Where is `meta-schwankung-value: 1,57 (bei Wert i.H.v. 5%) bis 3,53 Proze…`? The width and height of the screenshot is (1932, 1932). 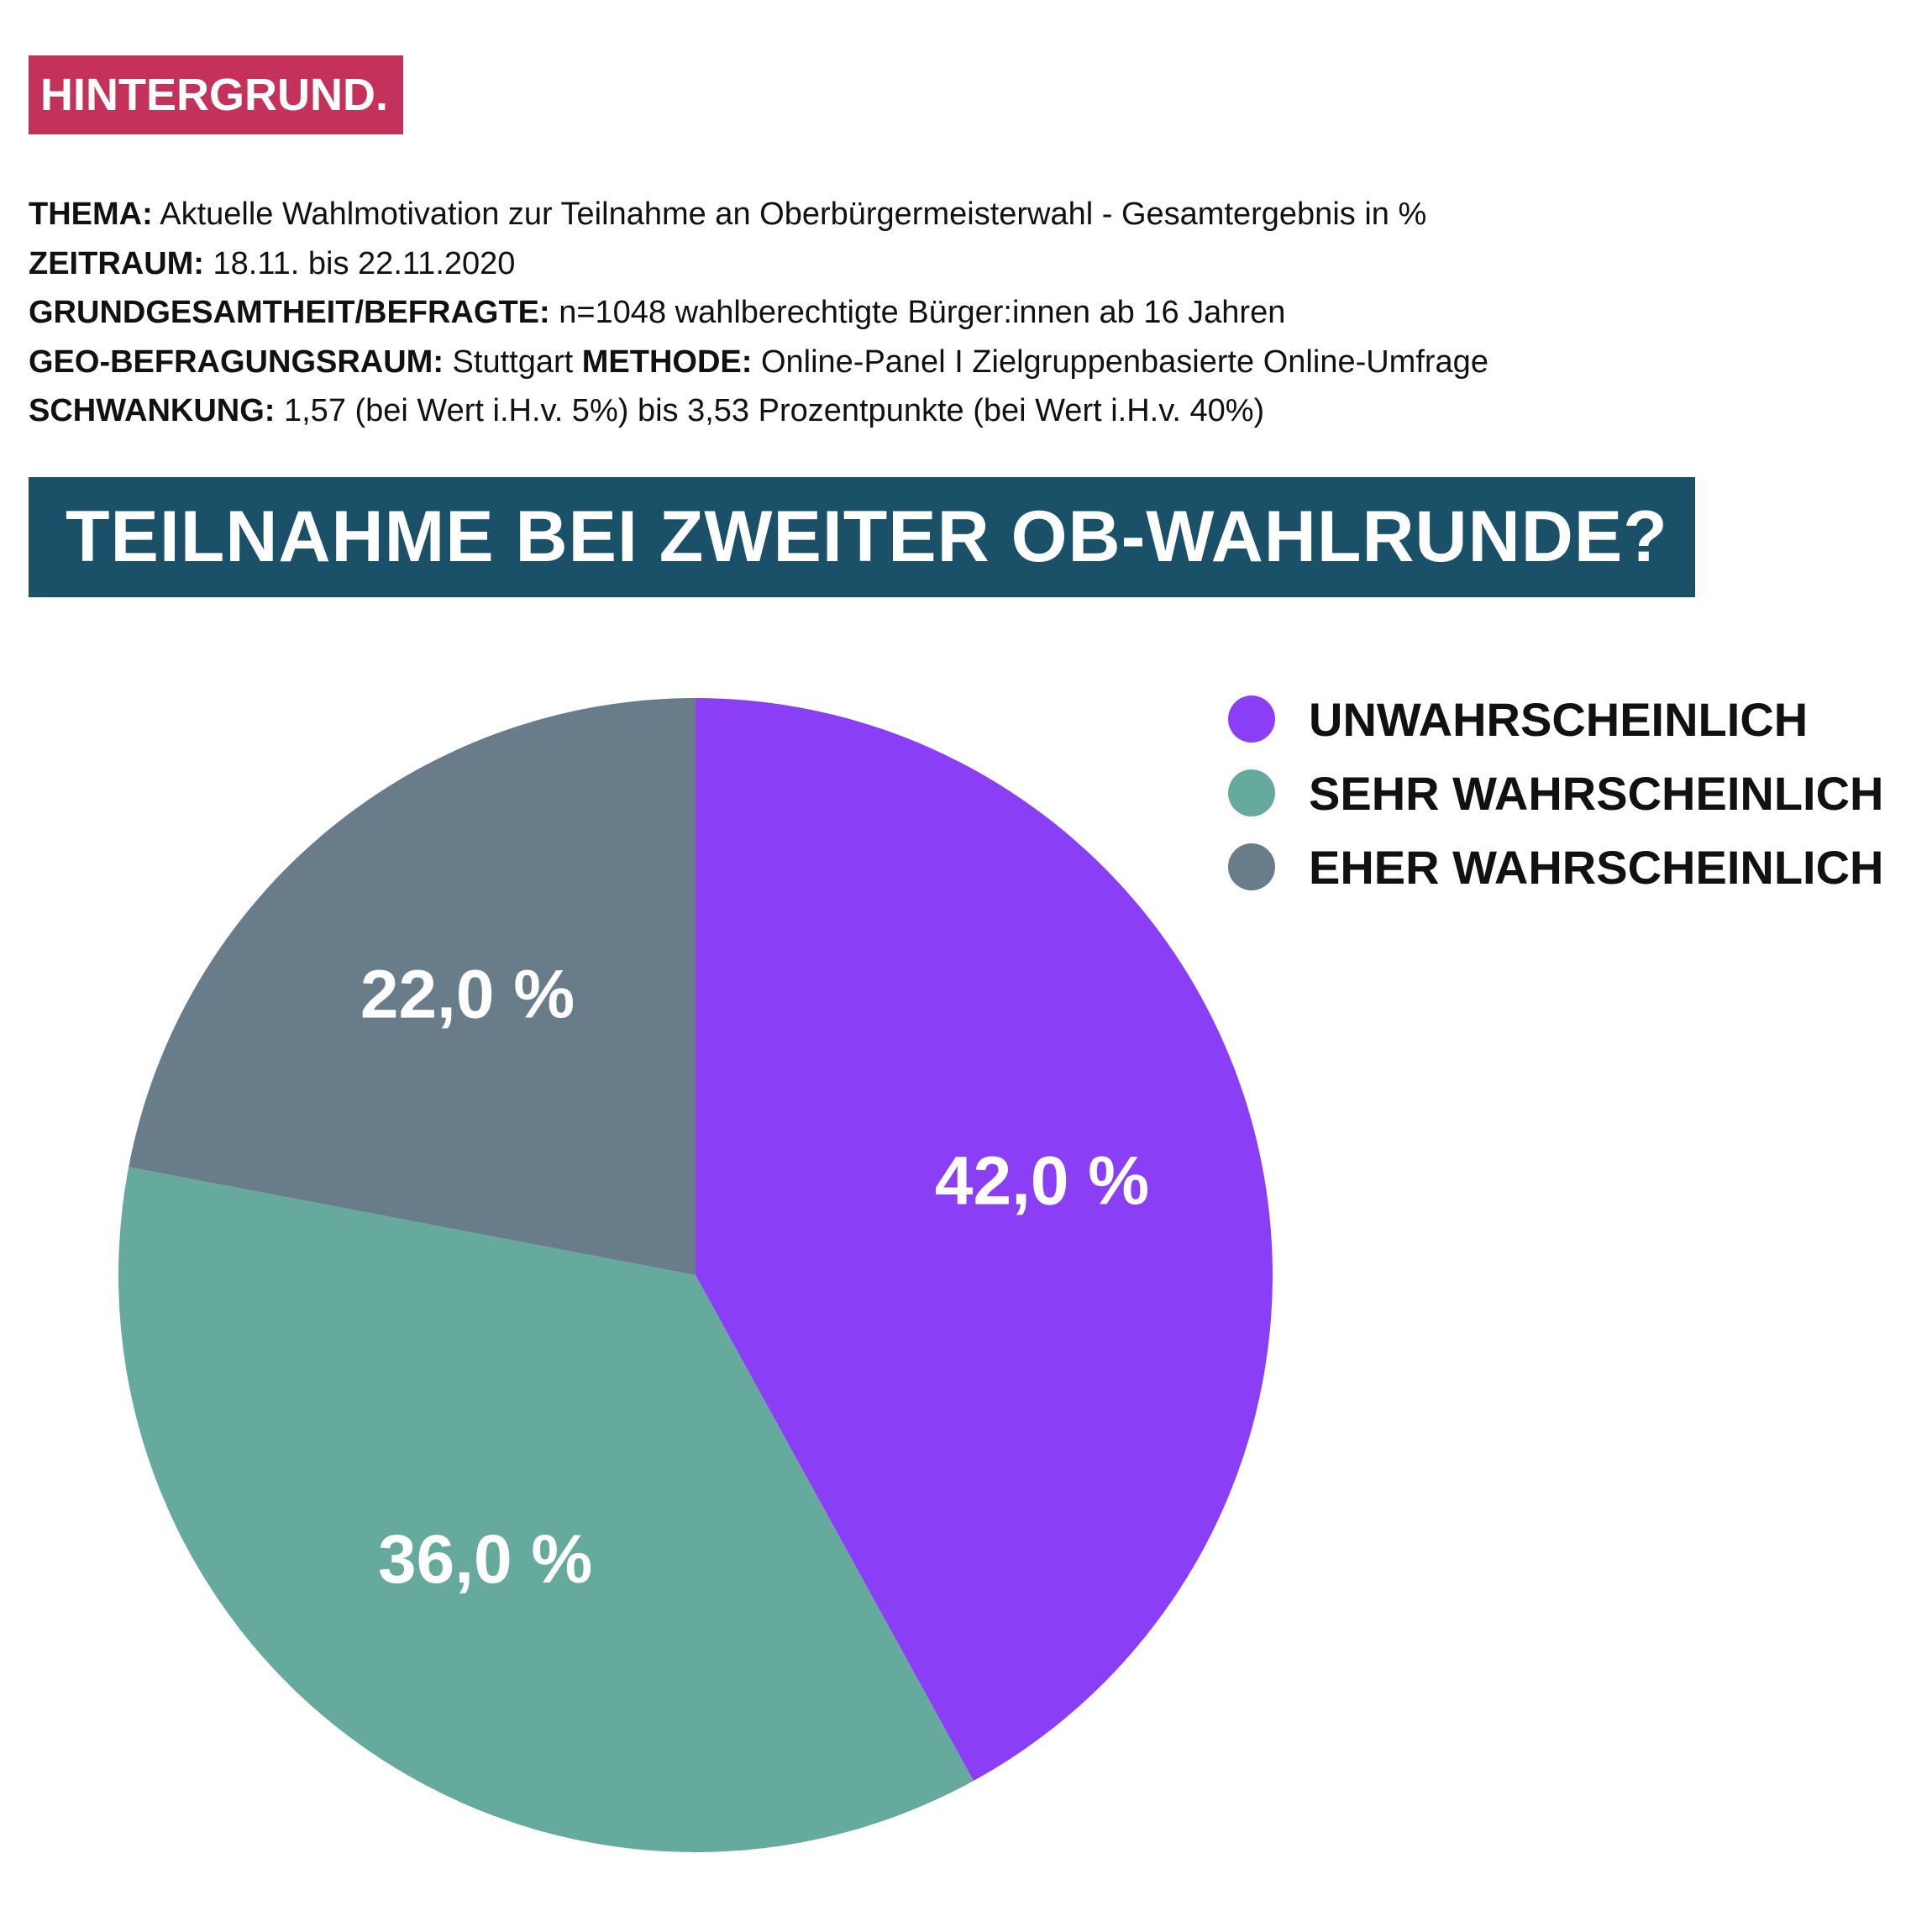 meta-schwankung-value: 1,57 (bei Wert i.H.v. 5%) bis 3,53 Proze… is located at coordinates (770, 410).